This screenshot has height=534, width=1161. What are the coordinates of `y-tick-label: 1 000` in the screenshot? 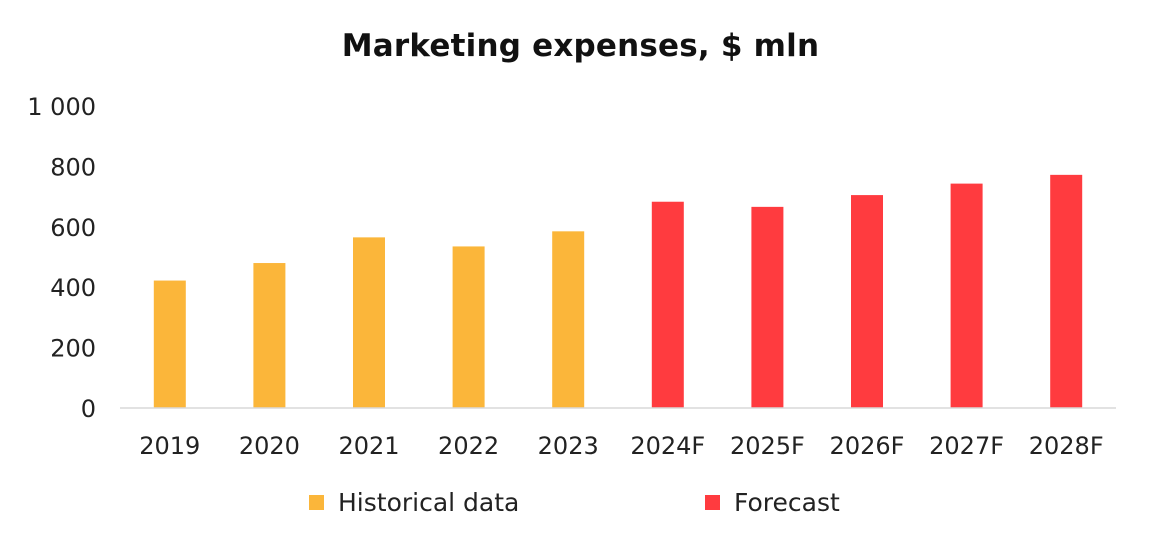 It's located at (61, 107).